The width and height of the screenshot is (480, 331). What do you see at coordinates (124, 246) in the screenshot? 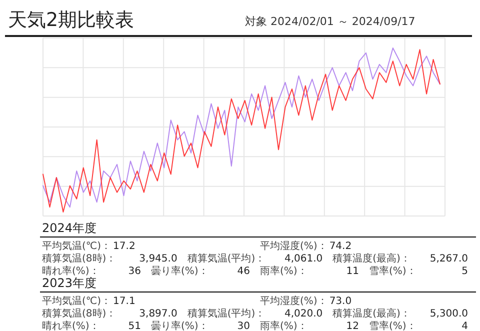
I see `text: 17.2` at bounding box center [124, 246].